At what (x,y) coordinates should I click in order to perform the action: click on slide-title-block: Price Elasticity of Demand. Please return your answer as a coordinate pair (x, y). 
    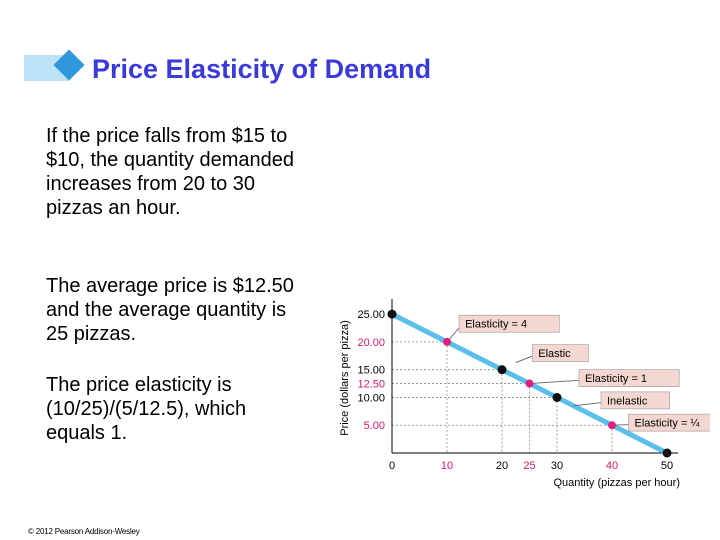
    Looking at the image, I should click on (304, 69).